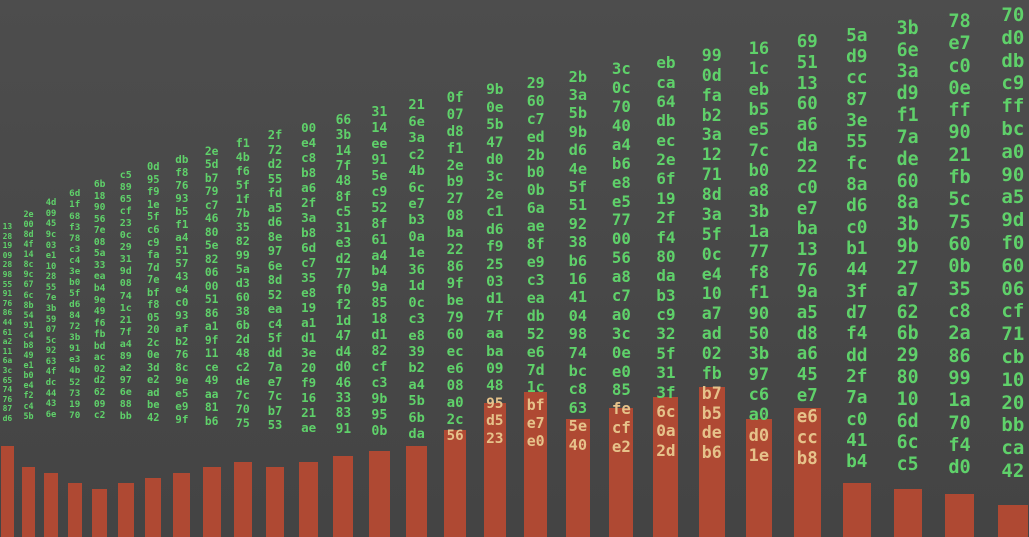 Image resolution: width=1029 pixels, height=537 pixels. Describe the element at coordinates (99, 242) in the screenshot. I see `hex-byte: 08` at that location.